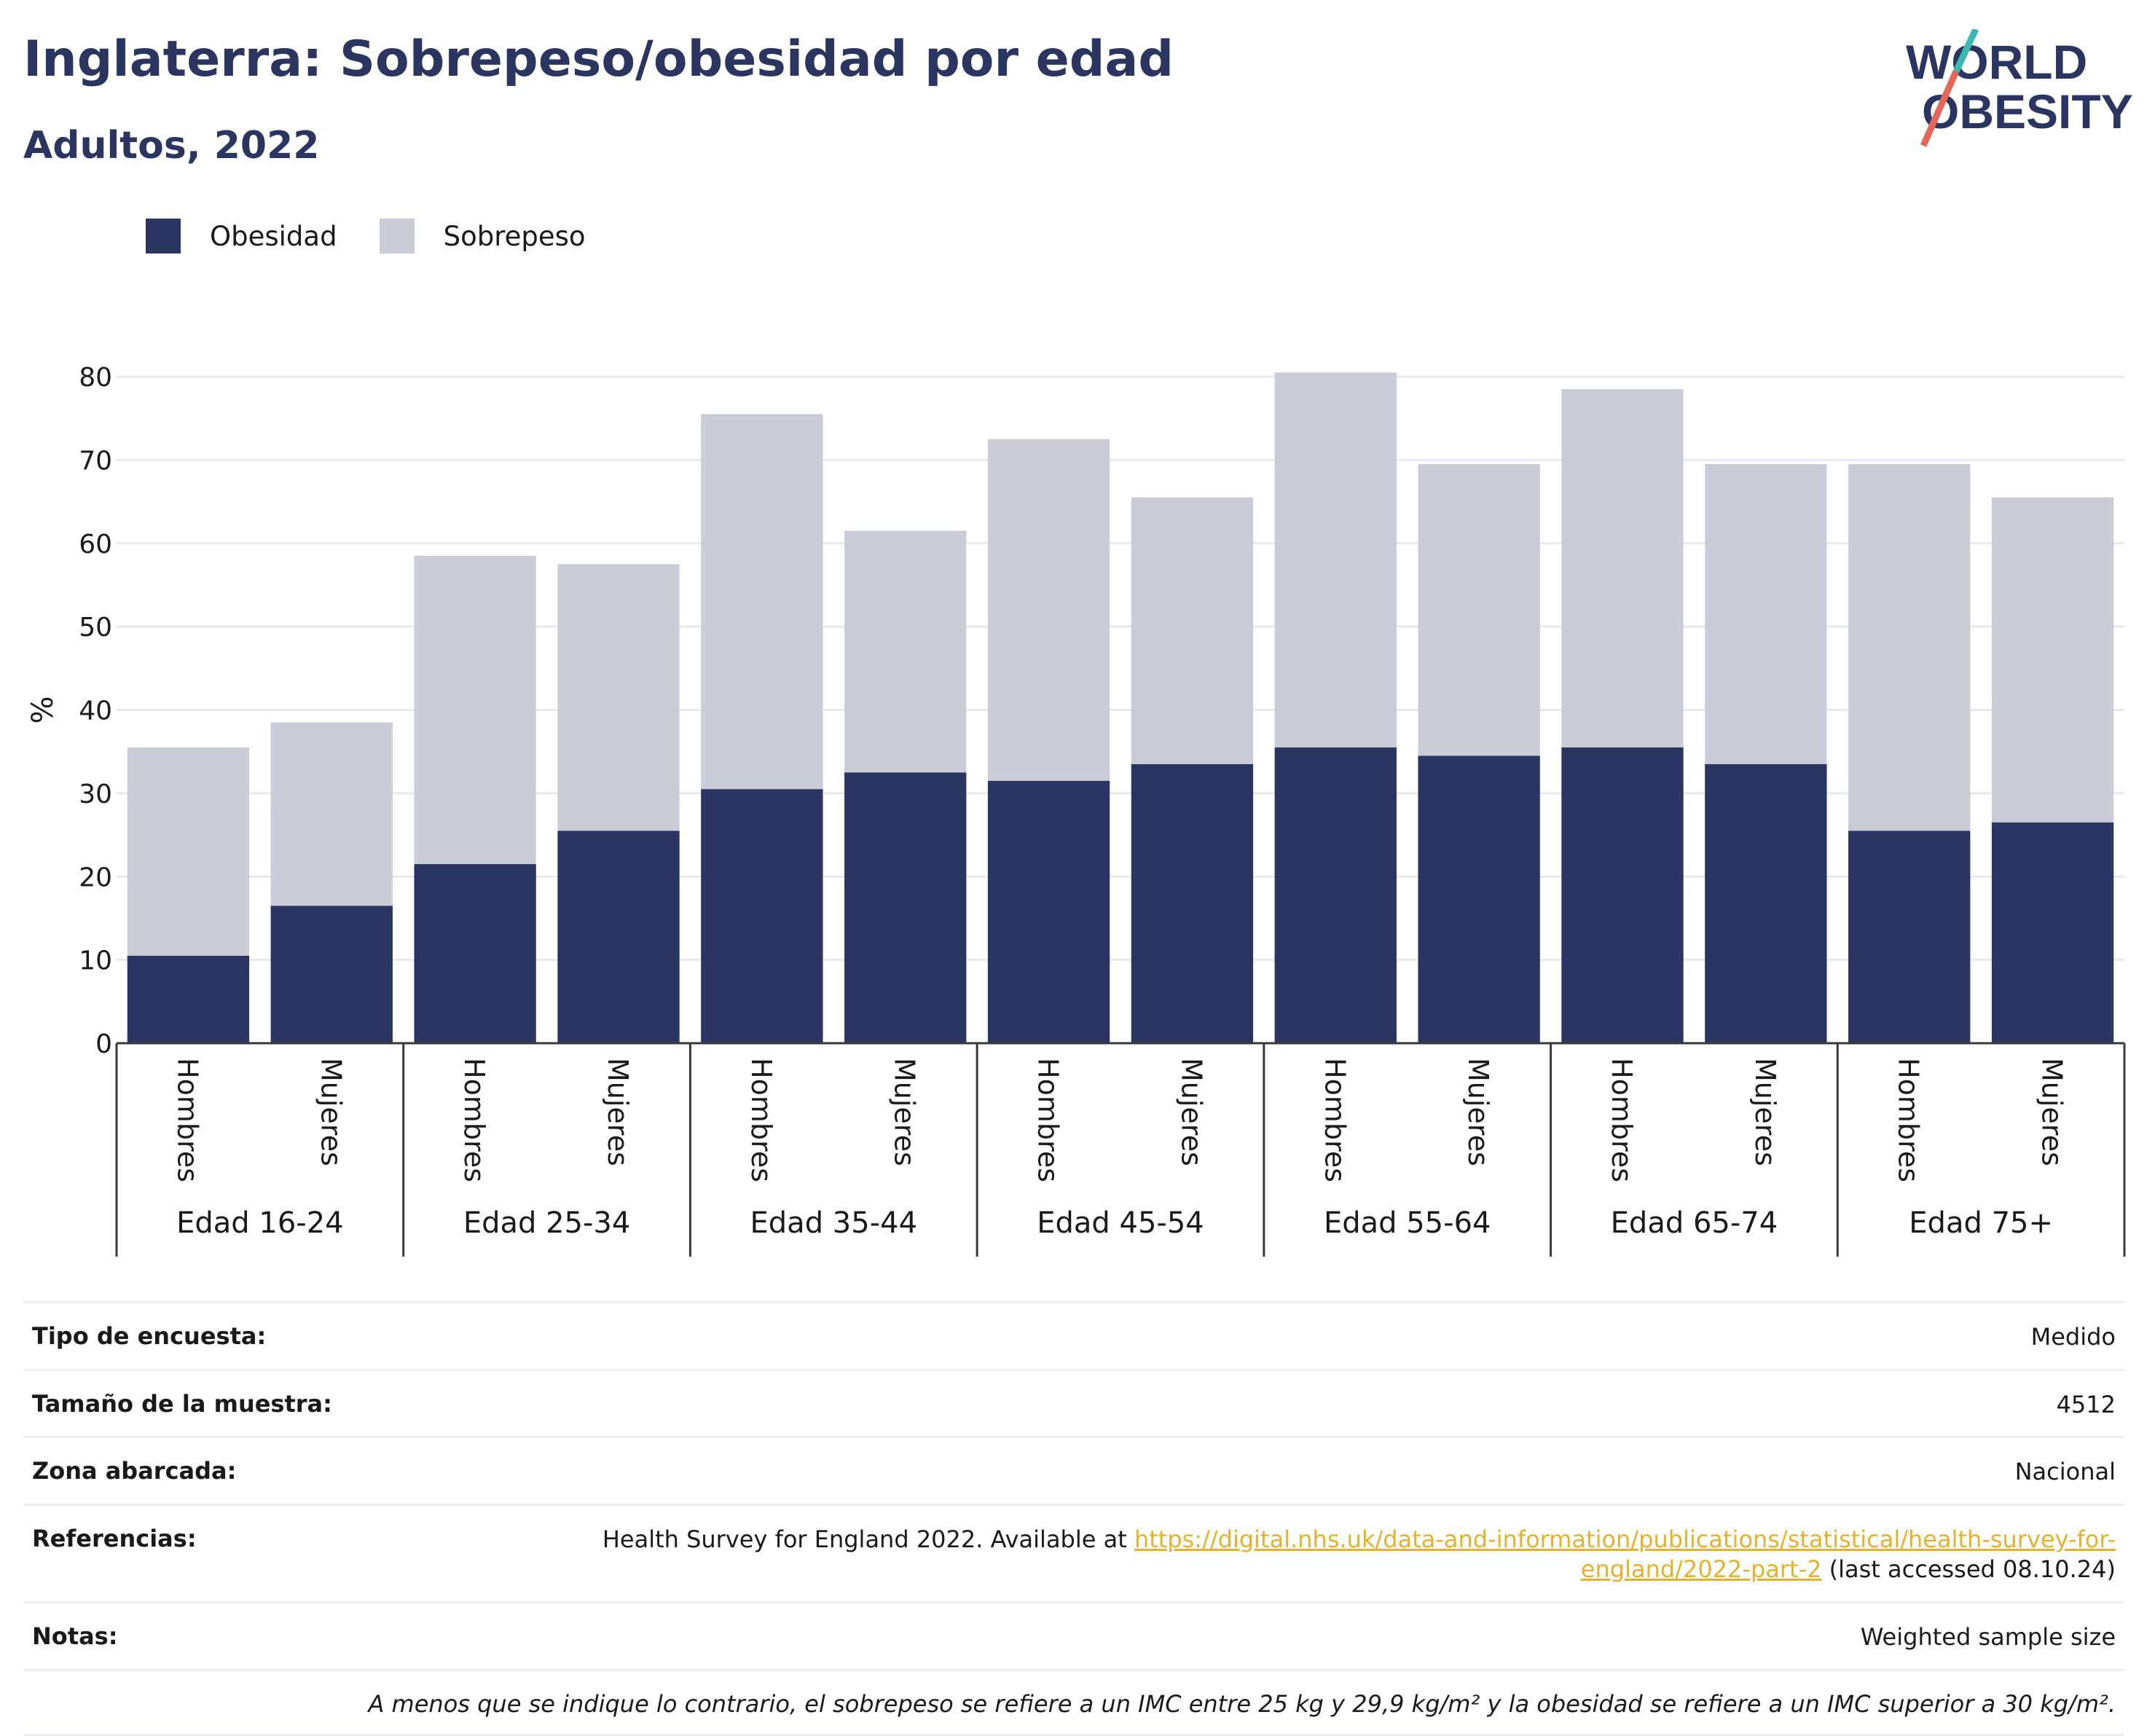 Image resolution: width=2155 pixels, height=1736 pixels. Describe the element at coordinates (1981, 1223) in the screenshot. I see `x-group-label: Edad 75+` at that location.